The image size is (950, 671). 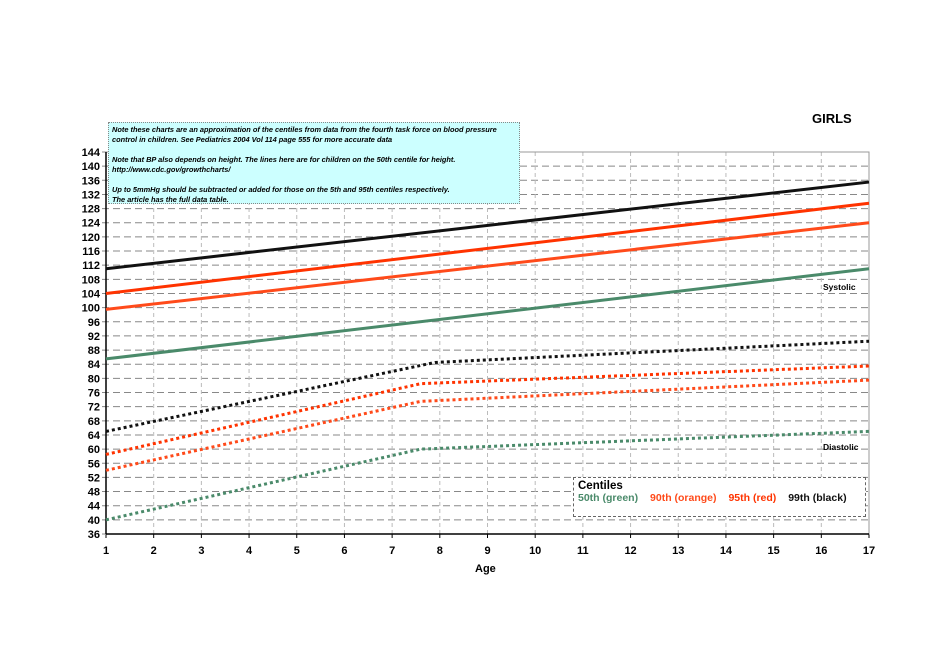 What do you see at coordinates (154, 551) in the screenshot?
I see `x-tick-label: 2` at bounding box center [154, 551].